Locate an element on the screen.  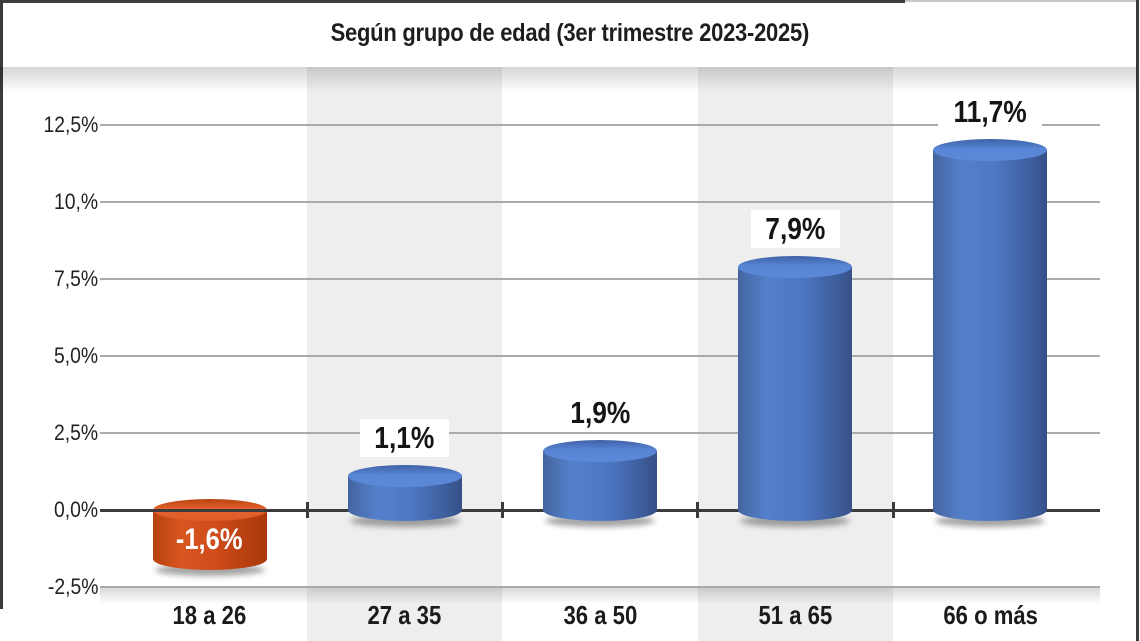
top-shade-gradient is located at coordinates (568, 80).